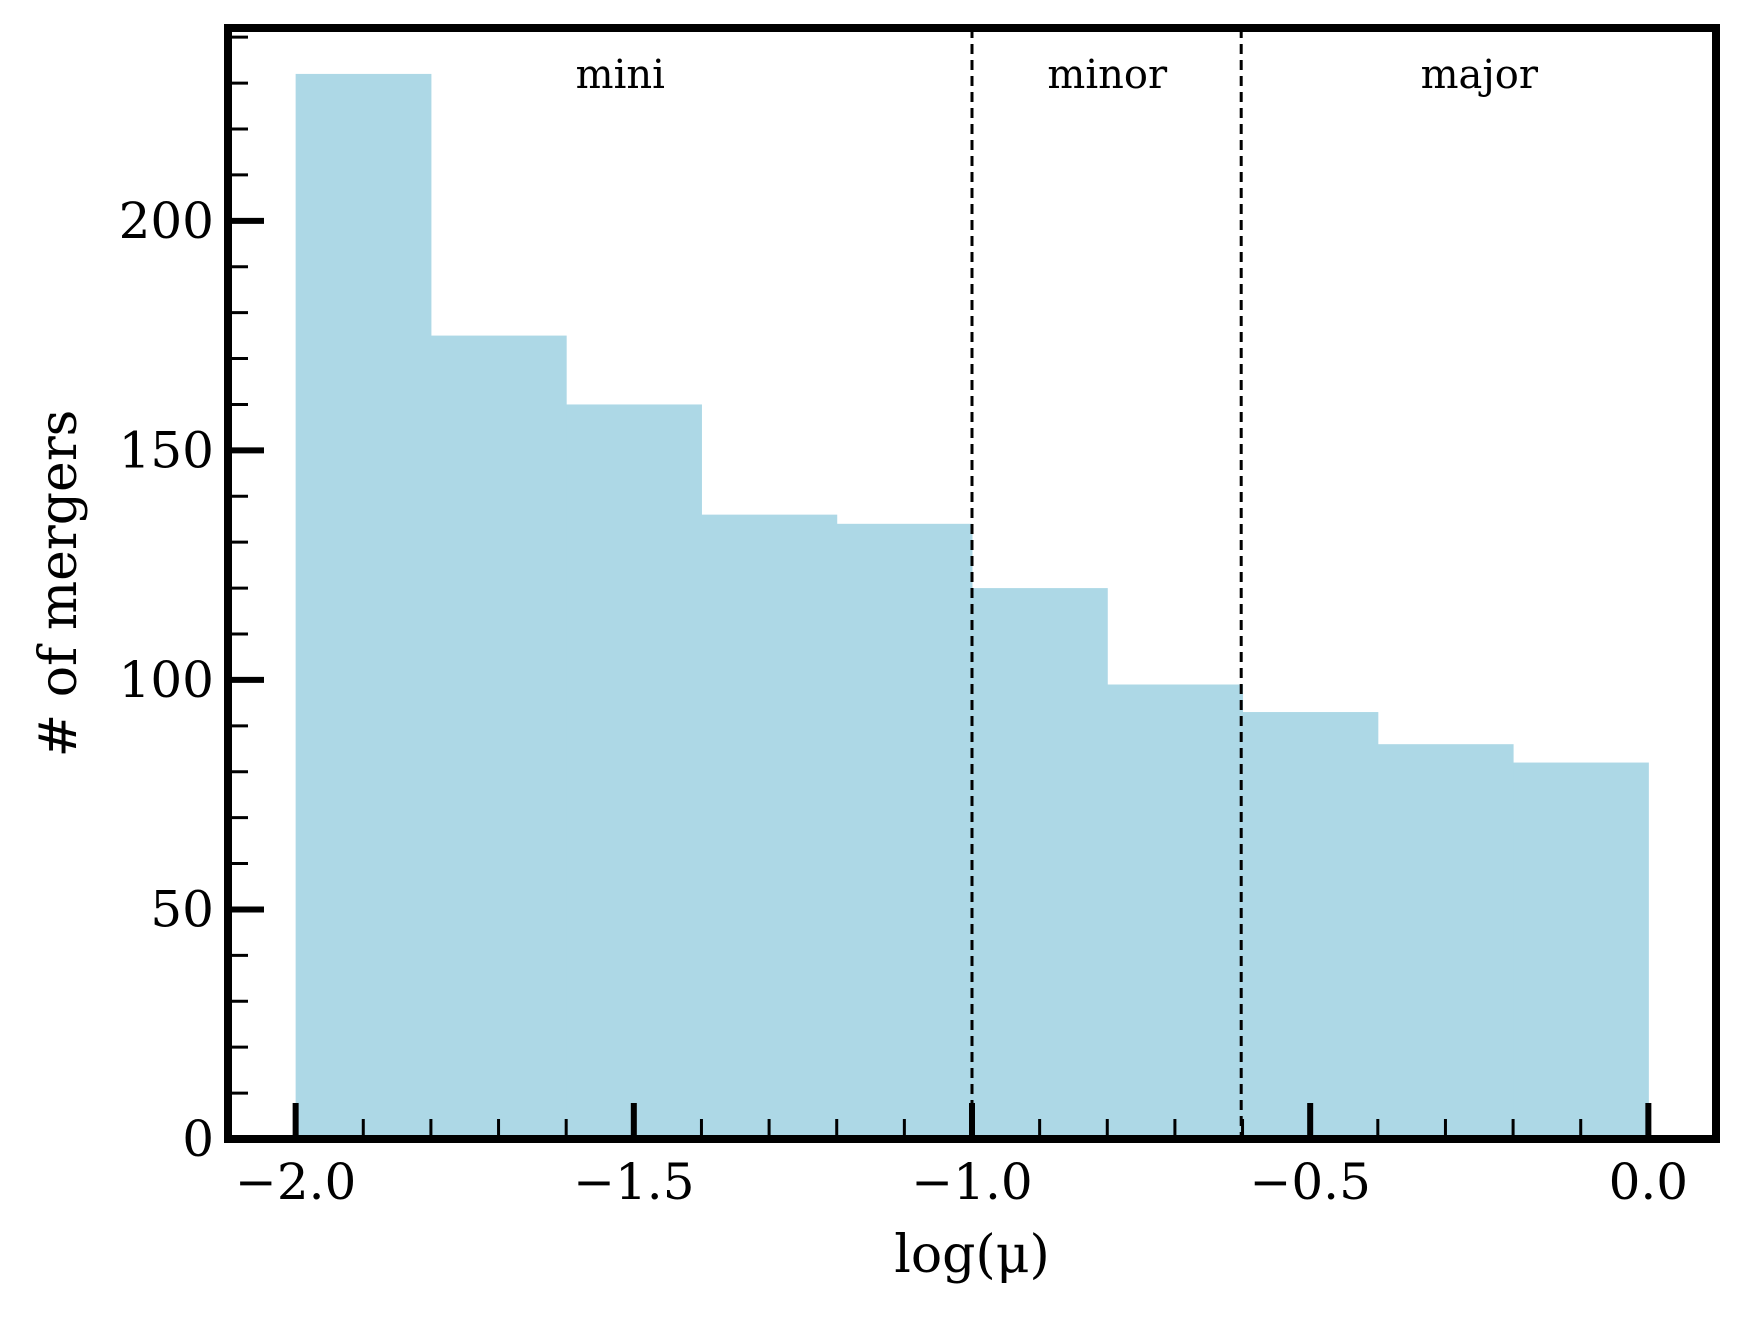  What do you see at coordinates (1107, 75) in the screenshot?
I see `region-label: minor` at bounding box center [1107, 75].